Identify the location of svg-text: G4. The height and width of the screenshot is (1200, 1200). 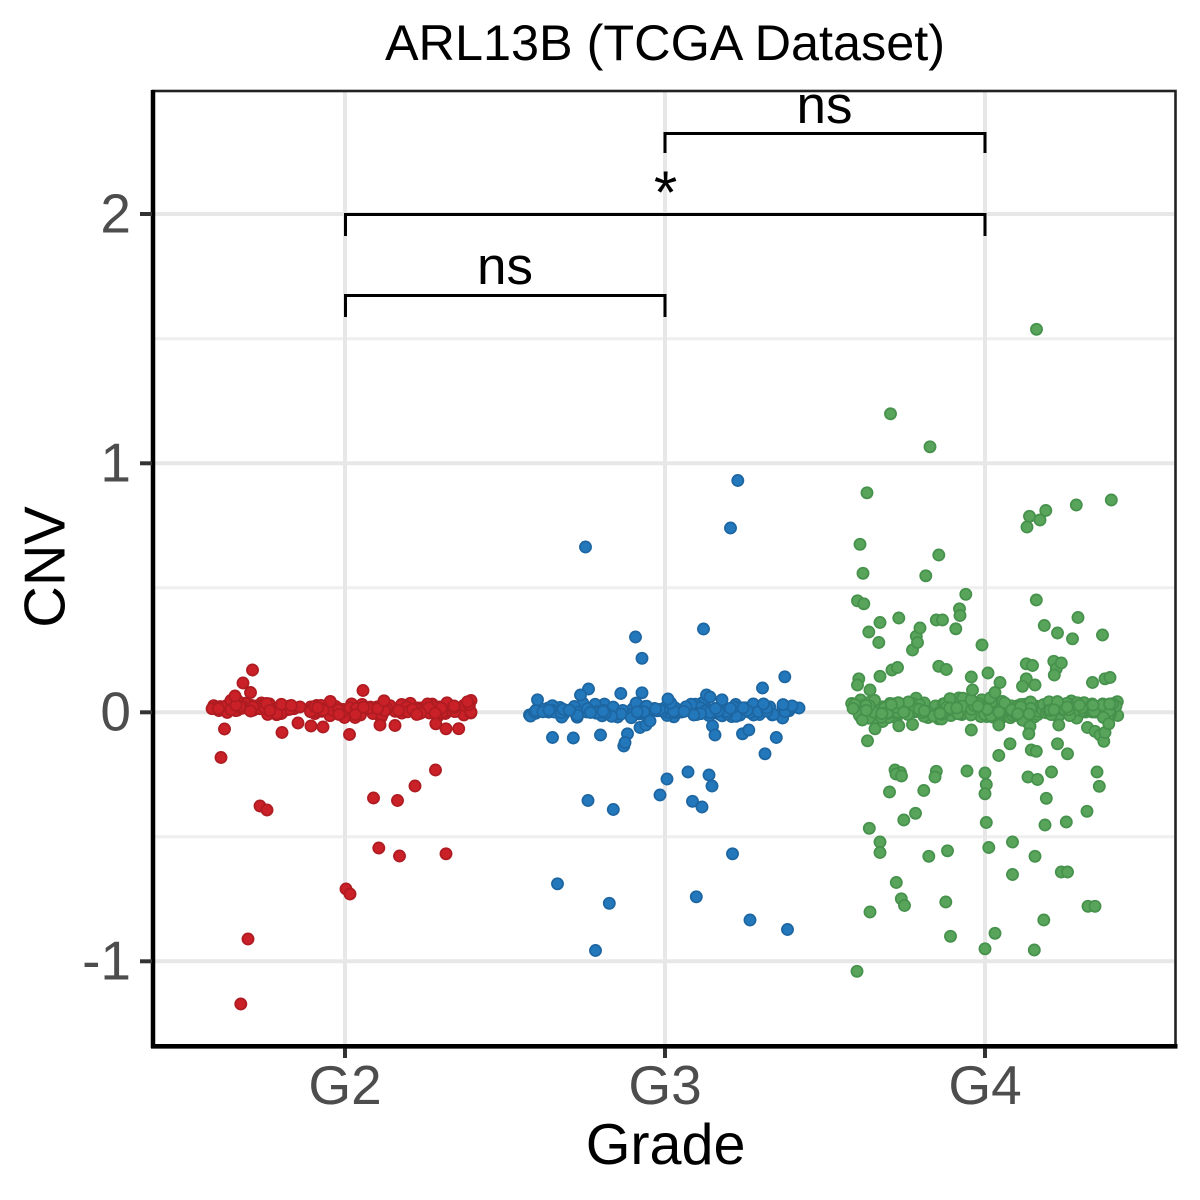
(984, 1085).